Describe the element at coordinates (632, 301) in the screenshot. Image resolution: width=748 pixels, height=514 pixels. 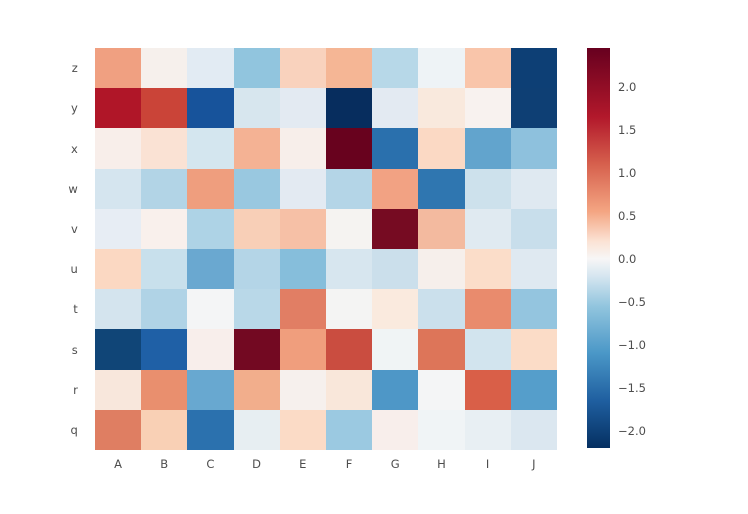
I see `colorbar-tick-label: −0.5` at that location.